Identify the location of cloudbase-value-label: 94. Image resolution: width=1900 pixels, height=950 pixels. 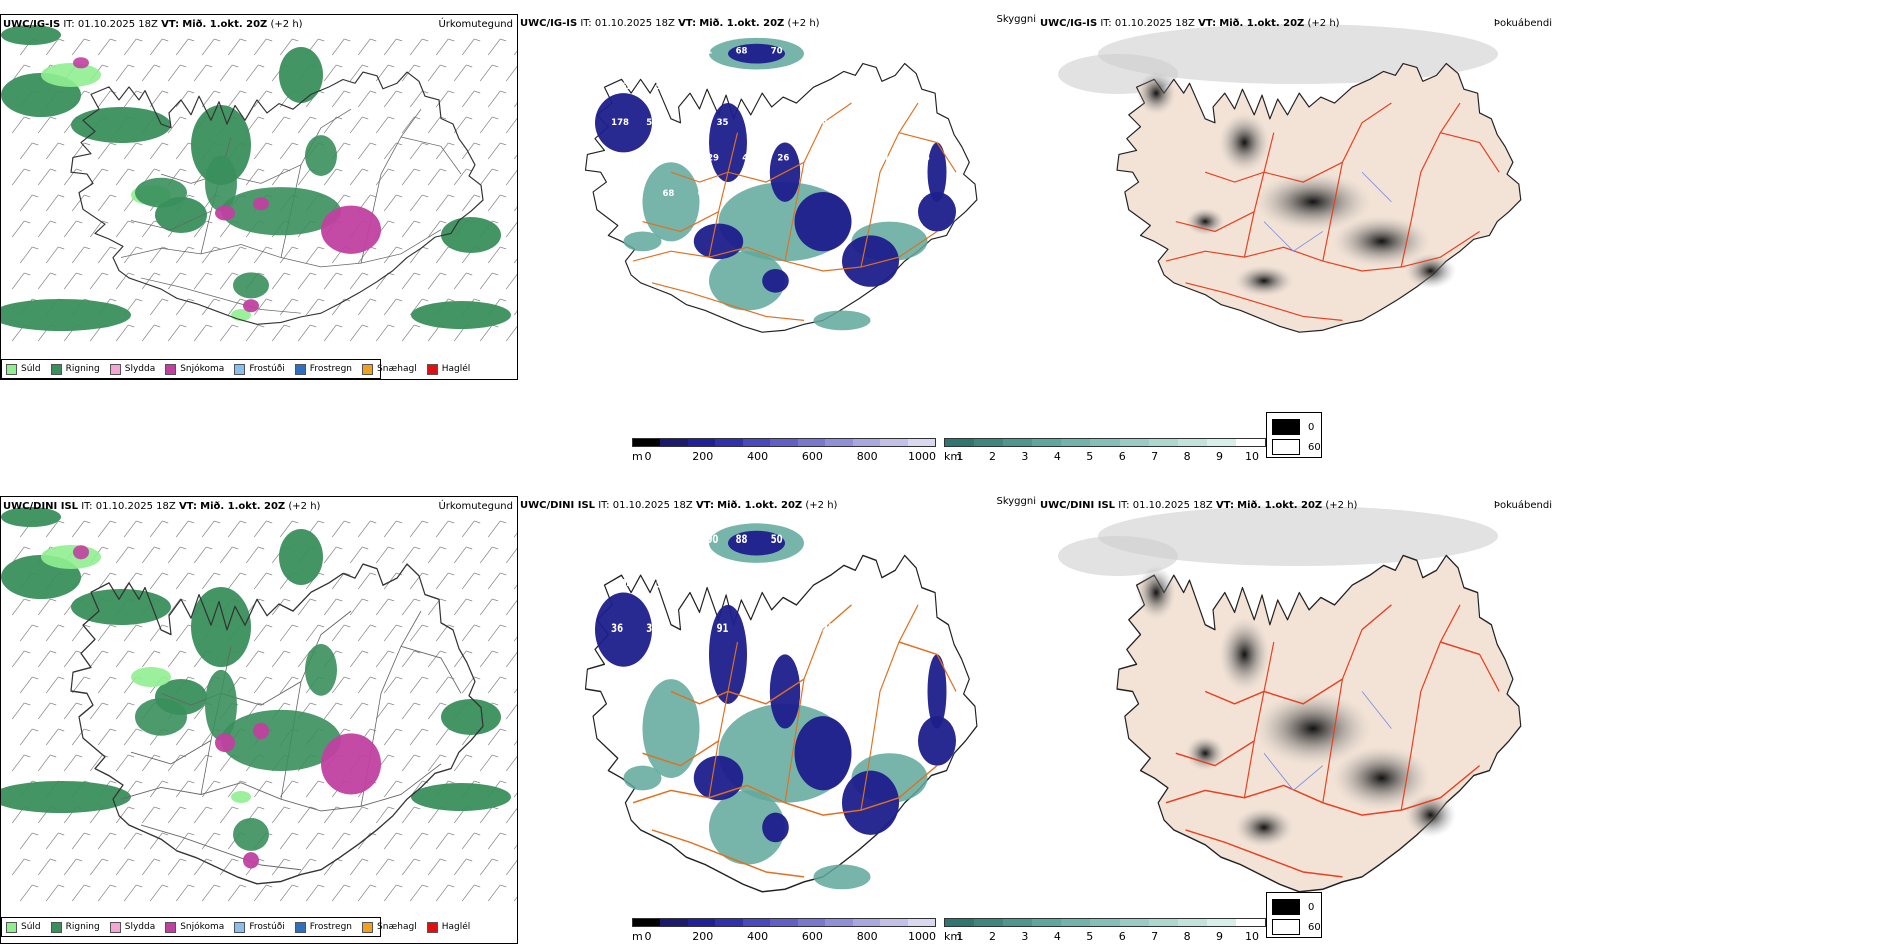
(627, 585).